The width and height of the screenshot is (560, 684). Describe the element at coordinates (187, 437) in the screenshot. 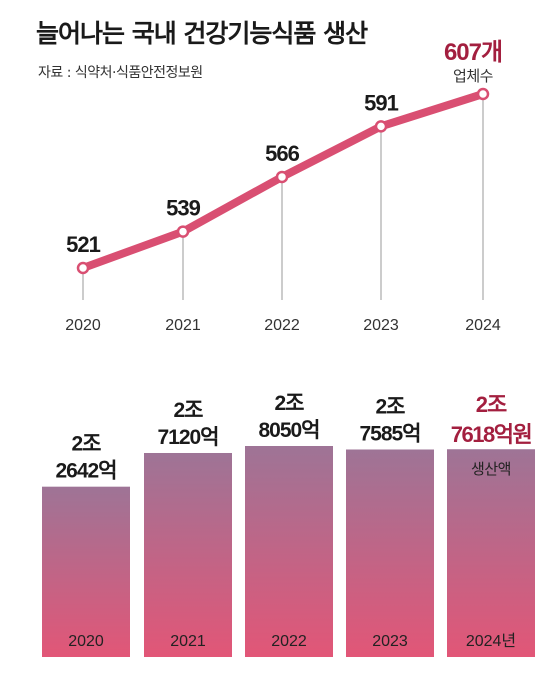

I see `data-label: 7120억` at that location.